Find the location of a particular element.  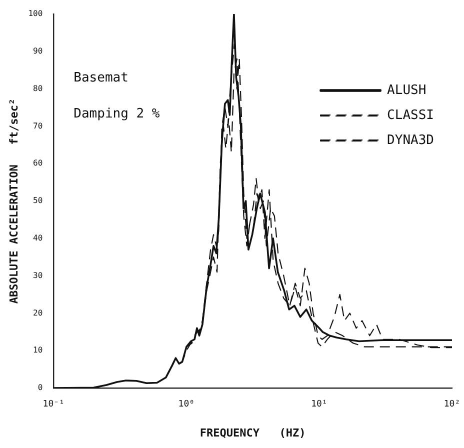

x-tick-label: 10⁻¹ is located at coordinates (53, 405).